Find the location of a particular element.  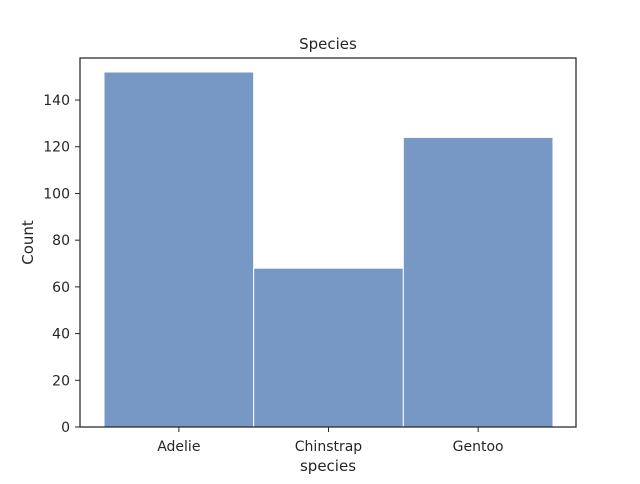

y-tick-label: 140 is located at coordinates (56, 101).